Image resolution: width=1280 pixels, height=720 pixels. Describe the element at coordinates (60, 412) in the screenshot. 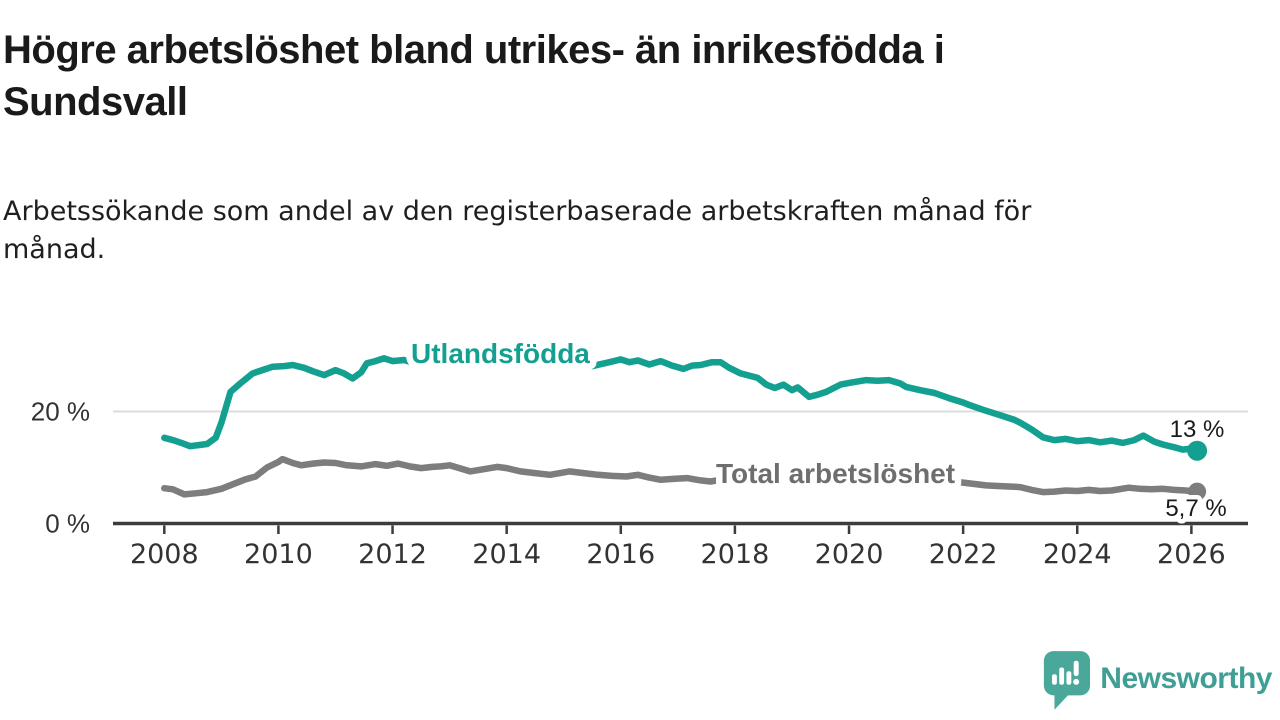

I see `y-axis-label-20: 20 %` at that location.